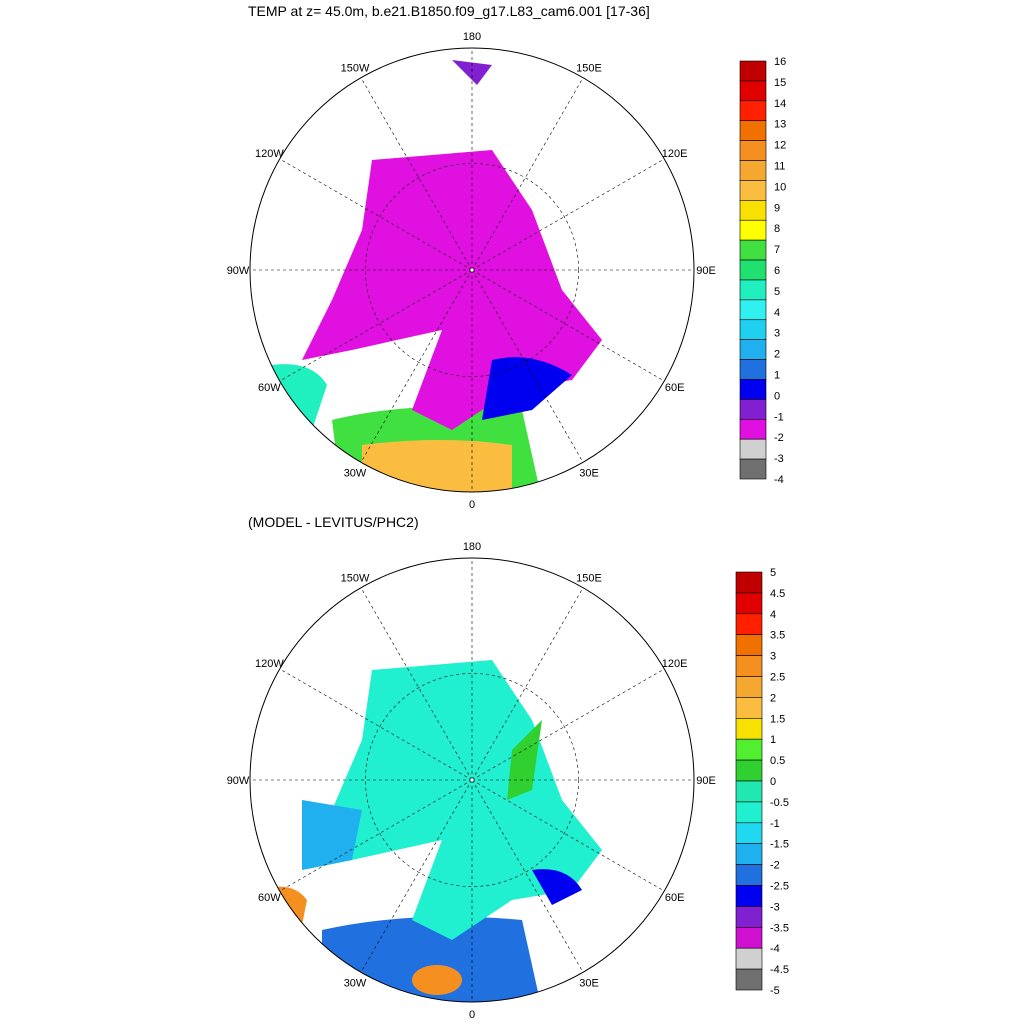 The image size is (1024, 1024). I want to click on colorbar-label: 0.5, so click(777, 761).